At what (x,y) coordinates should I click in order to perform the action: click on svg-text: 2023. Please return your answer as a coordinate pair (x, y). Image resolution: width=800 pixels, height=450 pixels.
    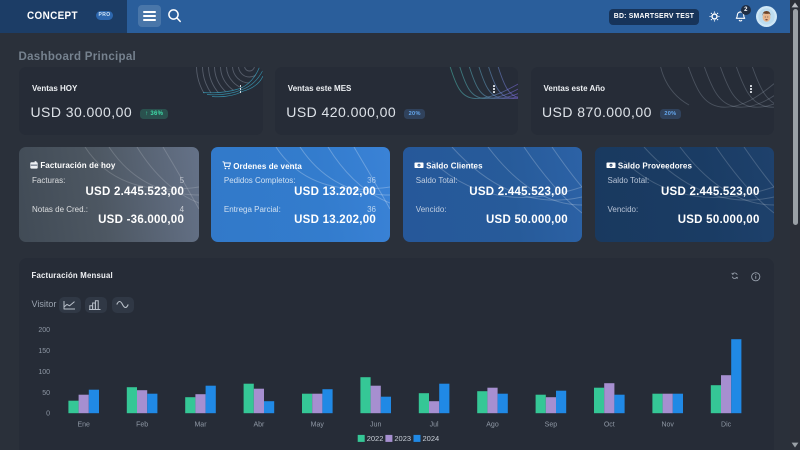
    Looking at the image, I should click on (402, 438).